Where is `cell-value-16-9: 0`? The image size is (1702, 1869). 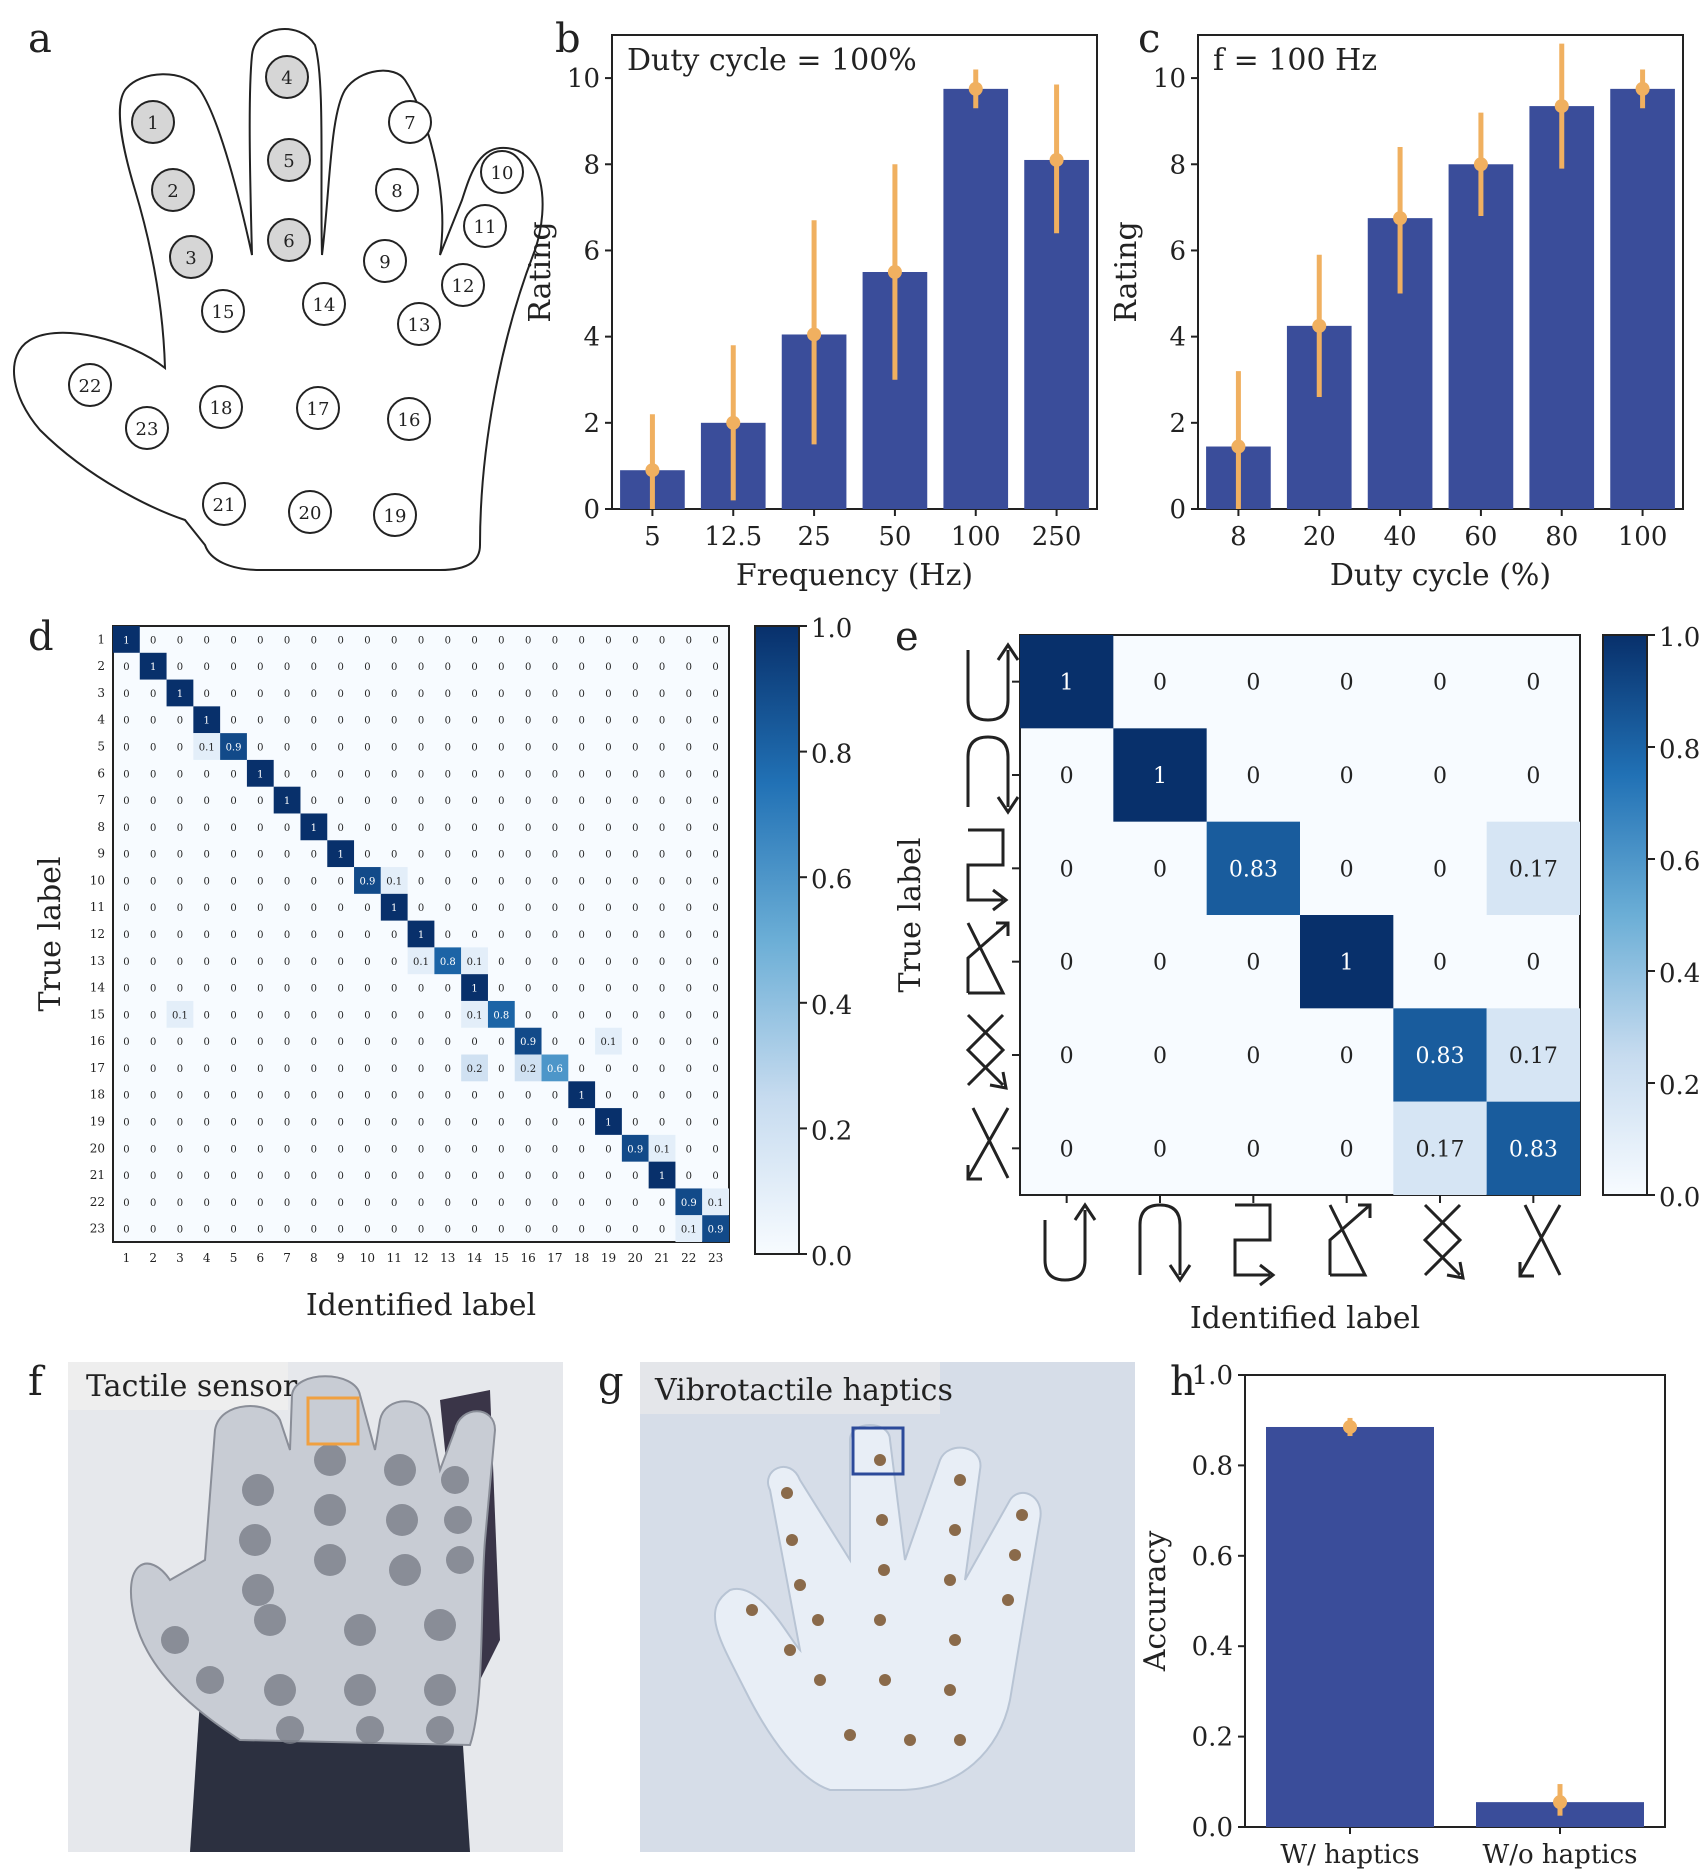 cell-value-16-9: 0 is located at coordinates (340, 1042).